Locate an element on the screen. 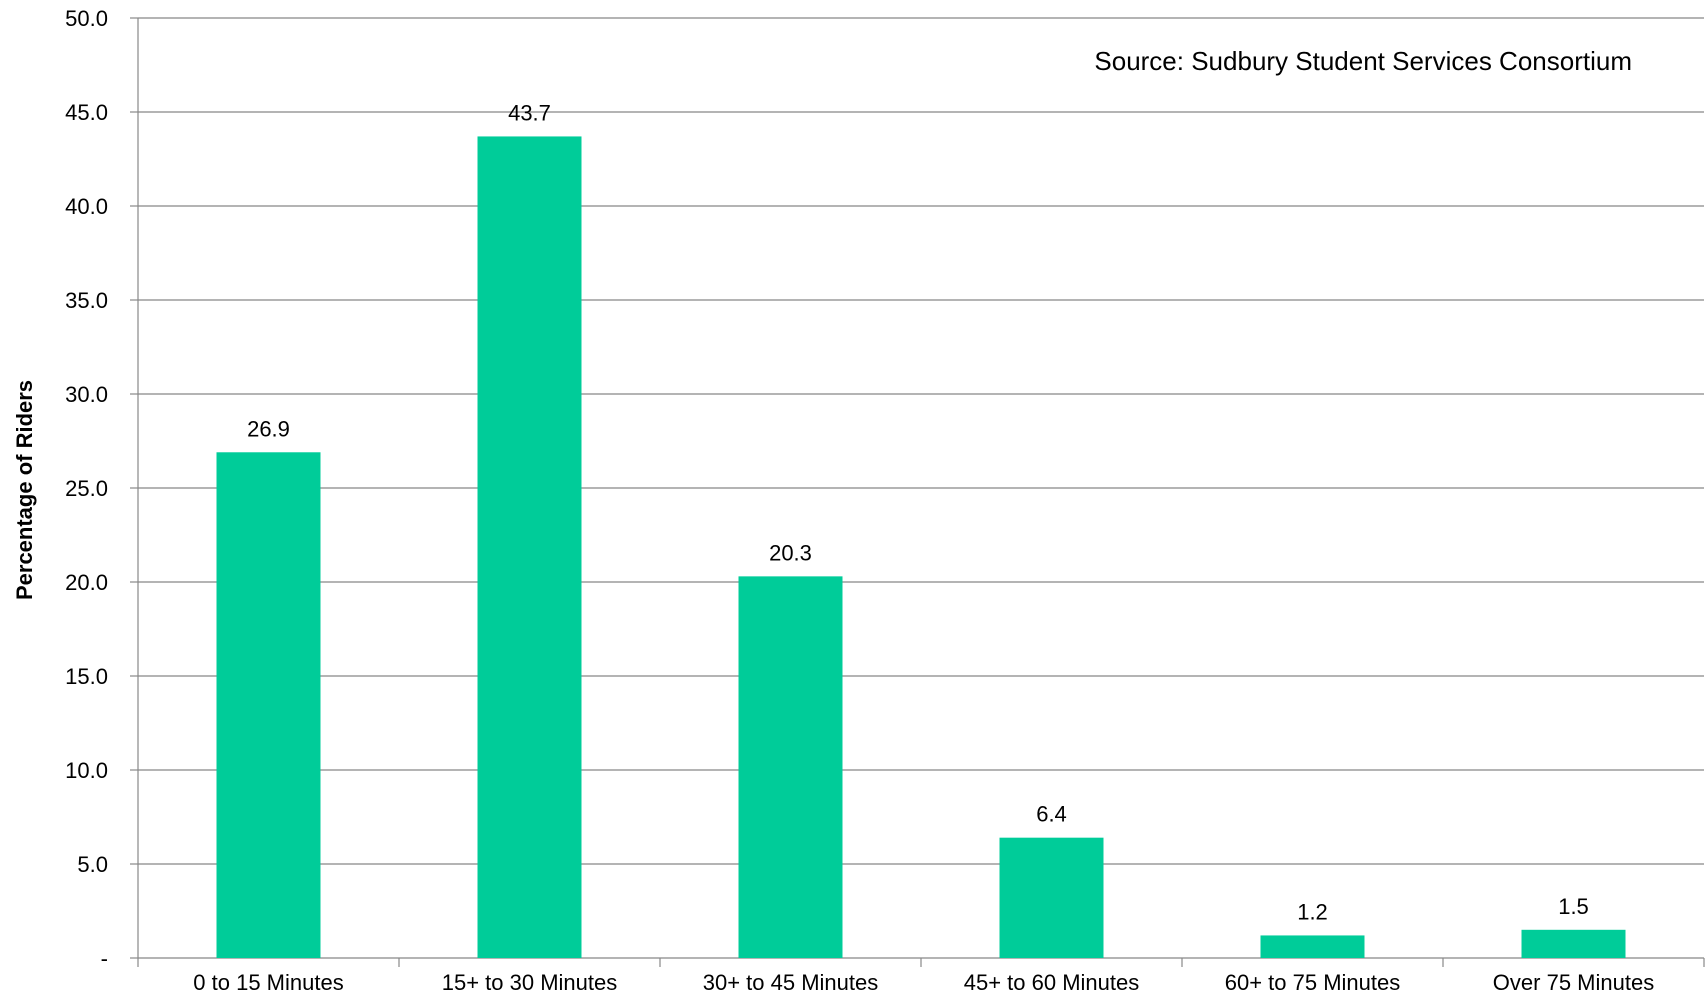 The width and height of the screenshot is (1706, 1000). x-category-label: 60+ to 75 Minutes is located at coordinates (1313, 982).